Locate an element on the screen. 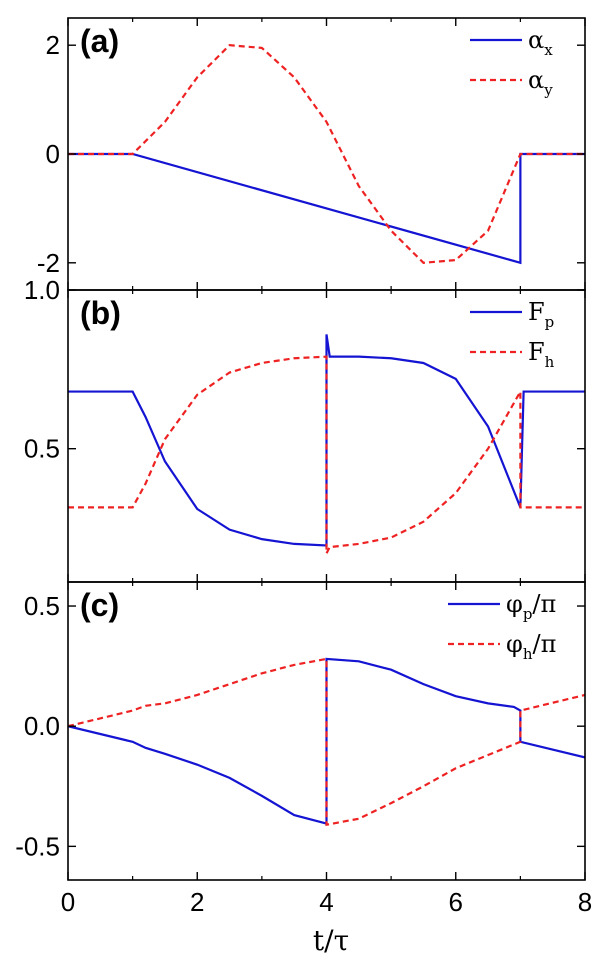 The image size is (596, 964). legend: φp/π φh/π is located at coordinates (502, 626).